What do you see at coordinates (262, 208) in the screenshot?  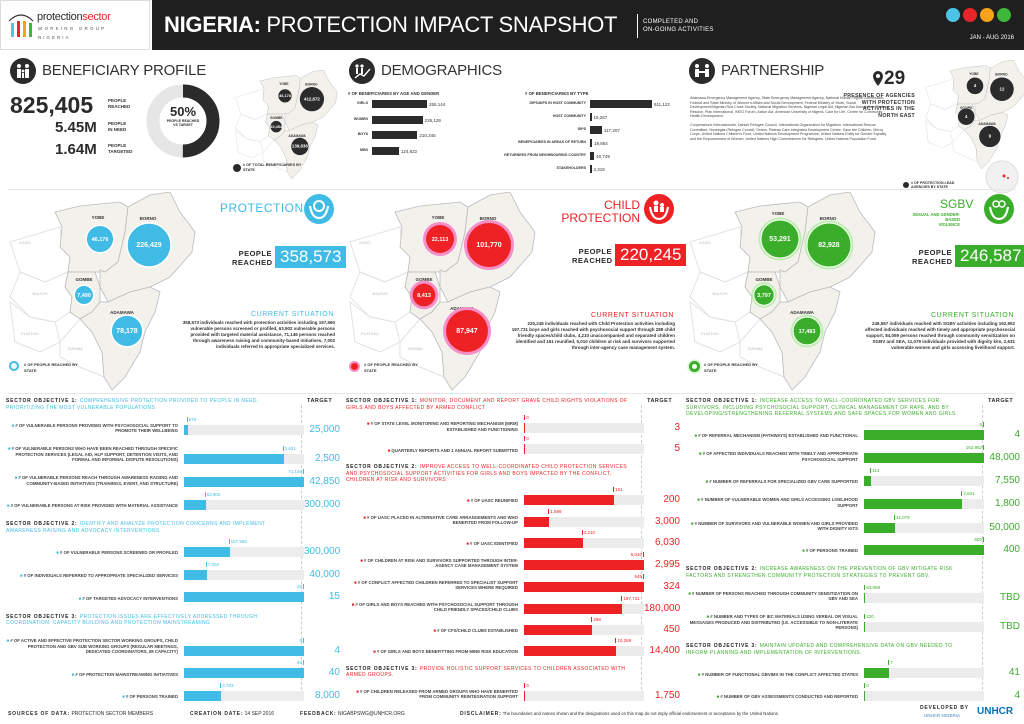 I see `protection-title: PROTECTION` at bounding box center [262, 208].